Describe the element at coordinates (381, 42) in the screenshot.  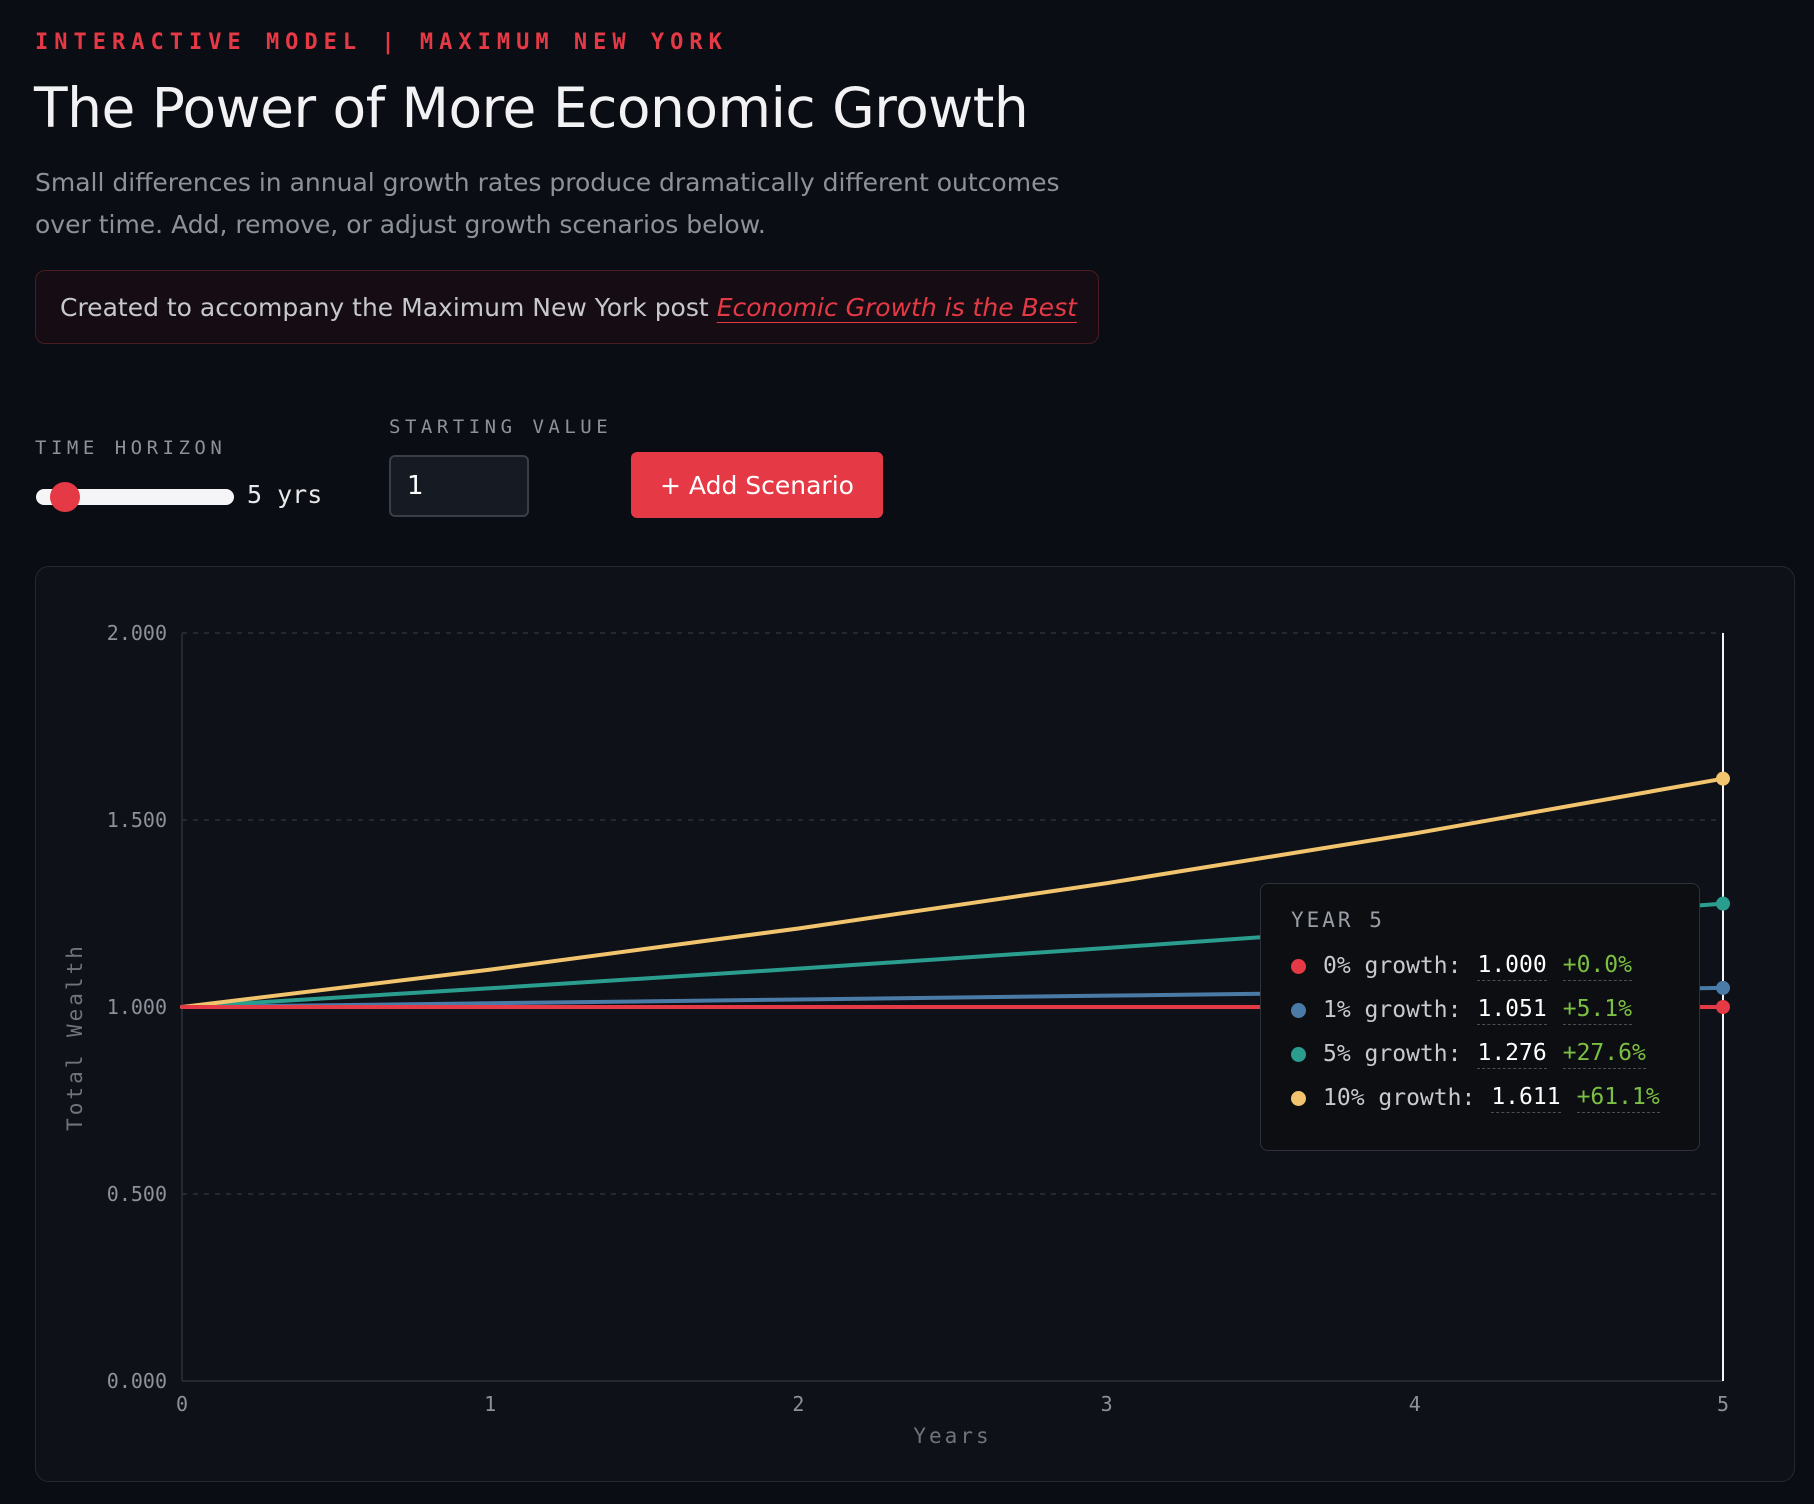
I see `kicker: INTERACTIVE MODEL | MAXIMUM NEW YORK` at that location.